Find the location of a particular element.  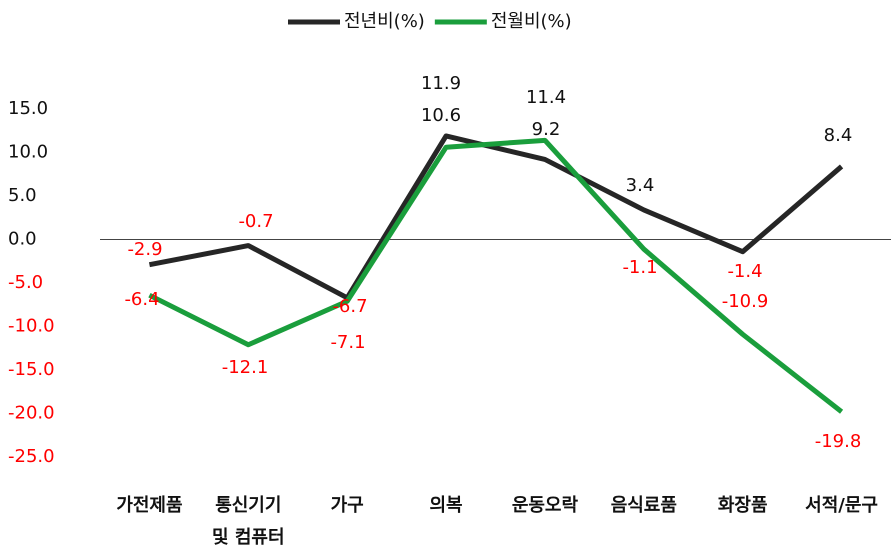

y-tick-label: -25.0 is located at coordinates (31, 456).